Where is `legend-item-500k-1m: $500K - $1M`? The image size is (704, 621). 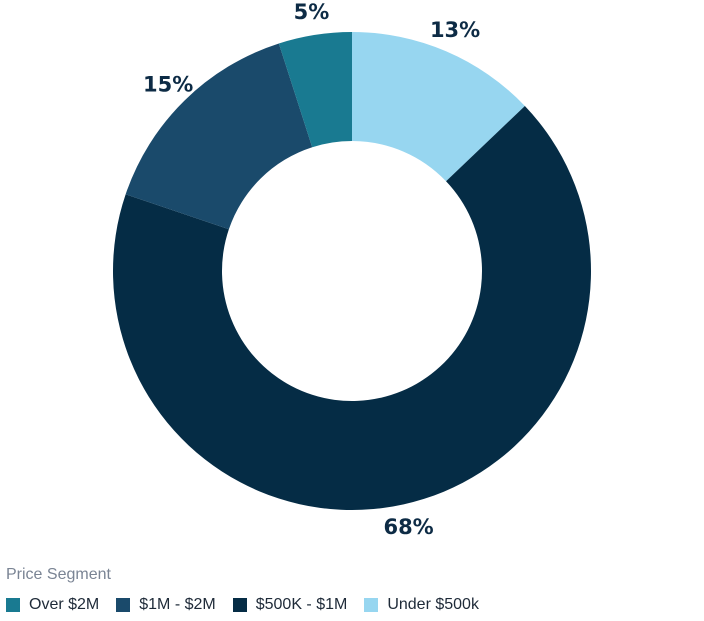
legend-item-500k-1m: $500K - $1M is located at coordinates (290, 605).